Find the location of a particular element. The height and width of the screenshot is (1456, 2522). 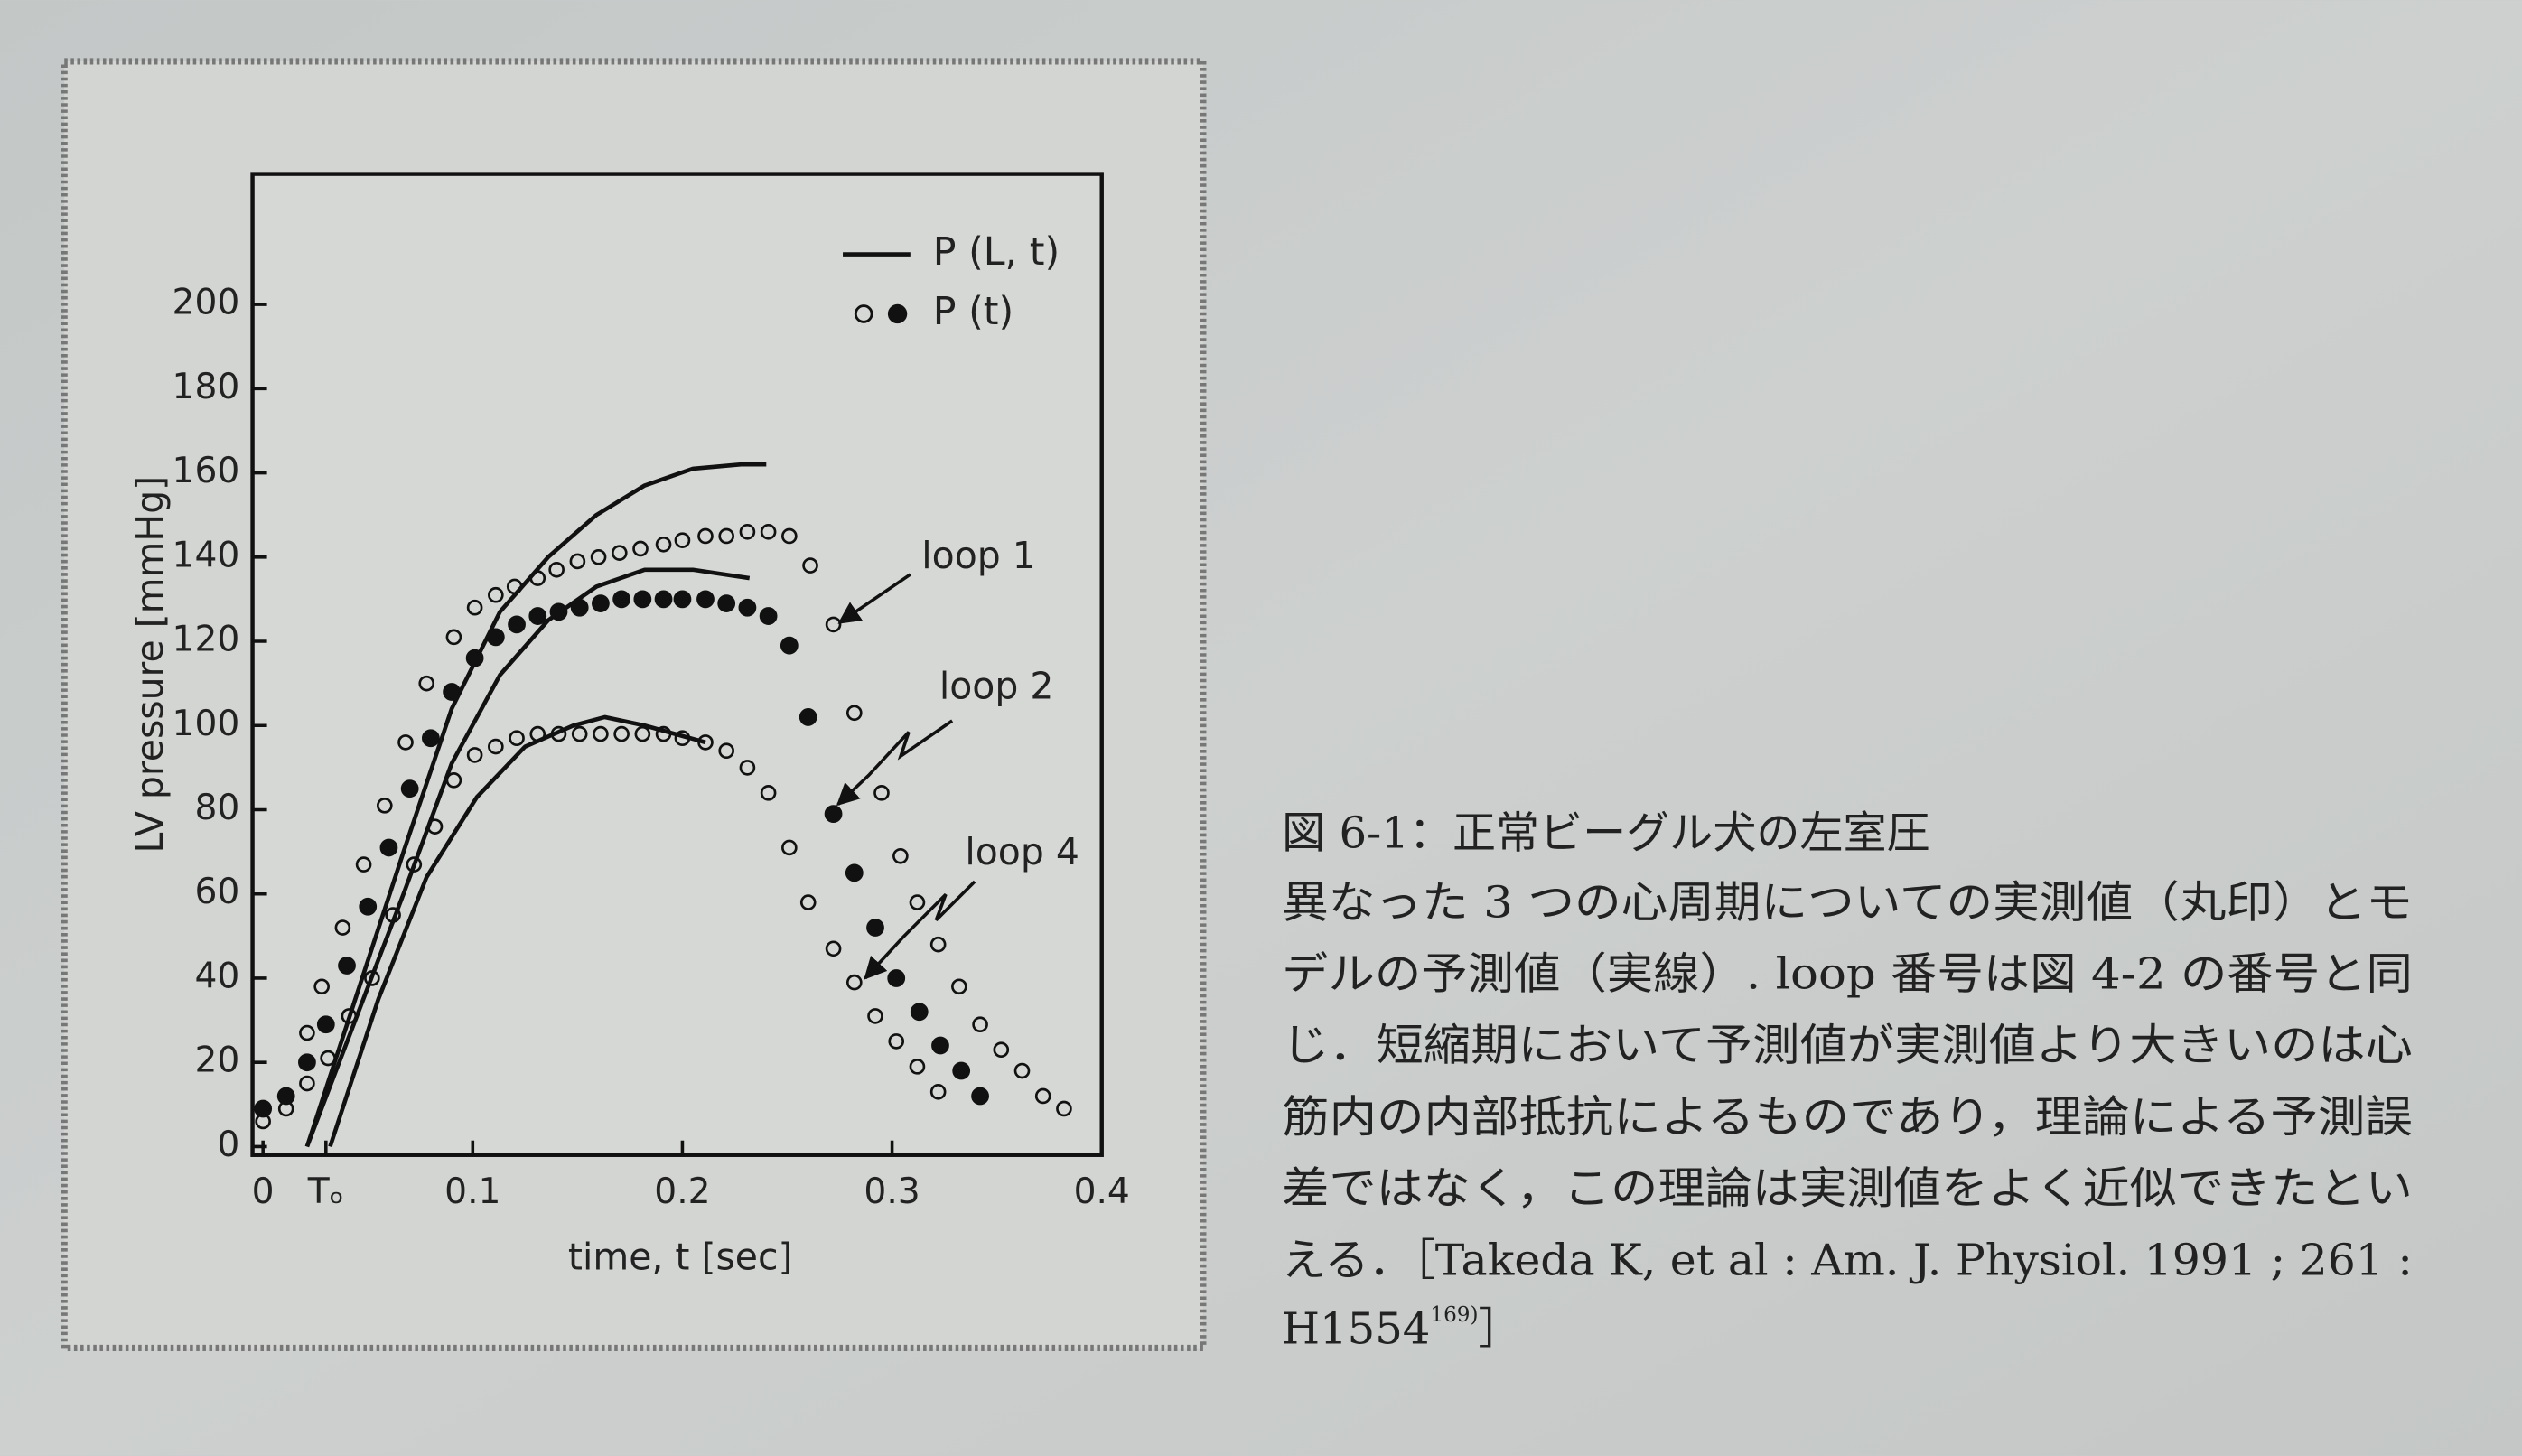

x-tick-label: 0.4 is located at coordinates (1102, 1191).